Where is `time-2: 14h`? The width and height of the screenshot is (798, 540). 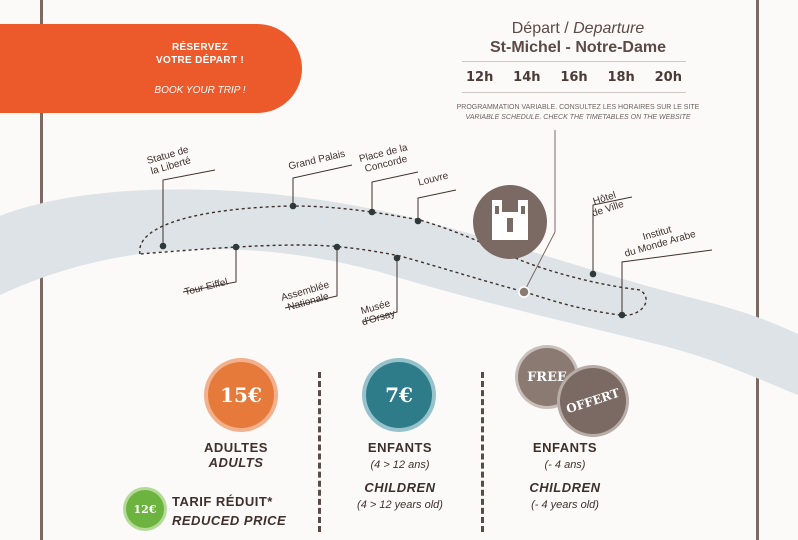 time-2: 14h is located at coordinates (527, 77).